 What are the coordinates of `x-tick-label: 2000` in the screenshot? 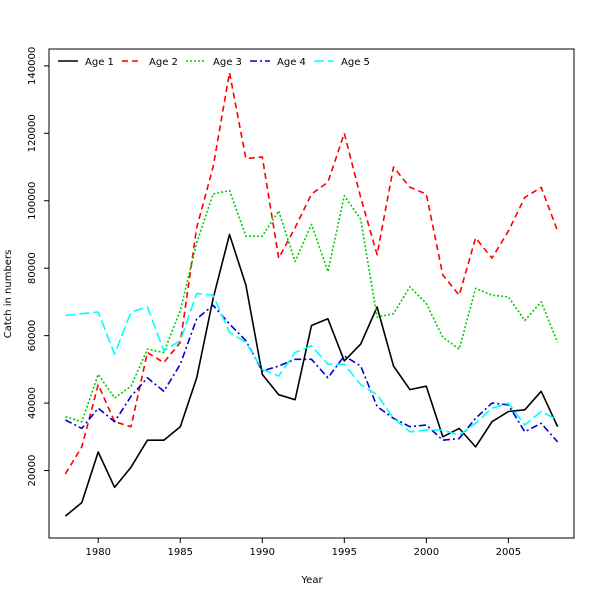 It's located at (426, 552).